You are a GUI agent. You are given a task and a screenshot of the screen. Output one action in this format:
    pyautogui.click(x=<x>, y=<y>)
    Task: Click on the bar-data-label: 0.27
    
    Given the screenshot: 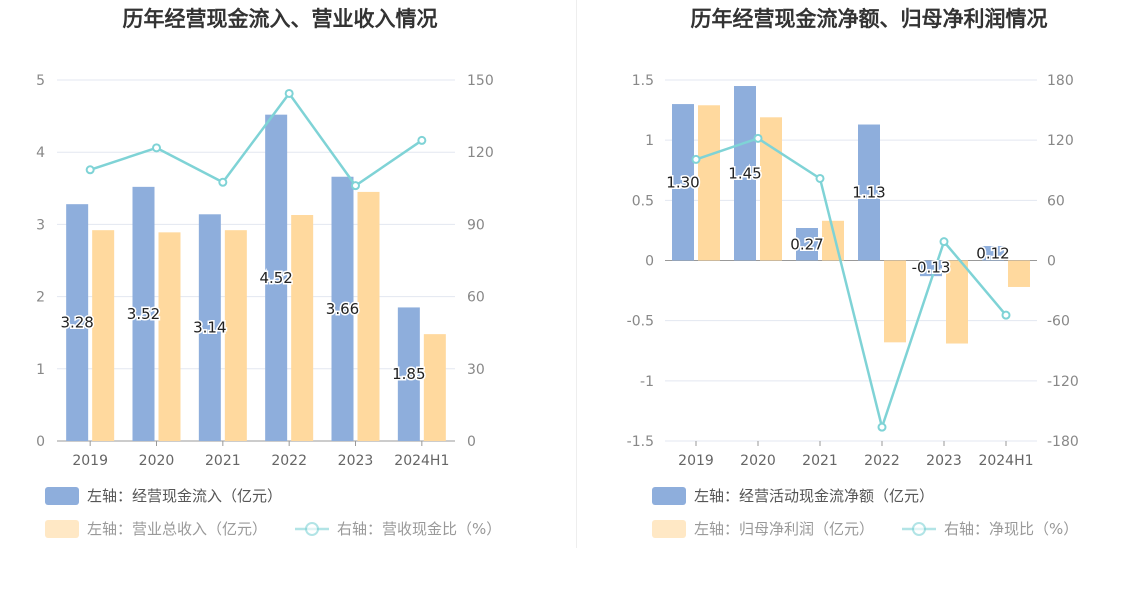 What is the action you would take?
    pyautogui.click(x=806, y=244)
    